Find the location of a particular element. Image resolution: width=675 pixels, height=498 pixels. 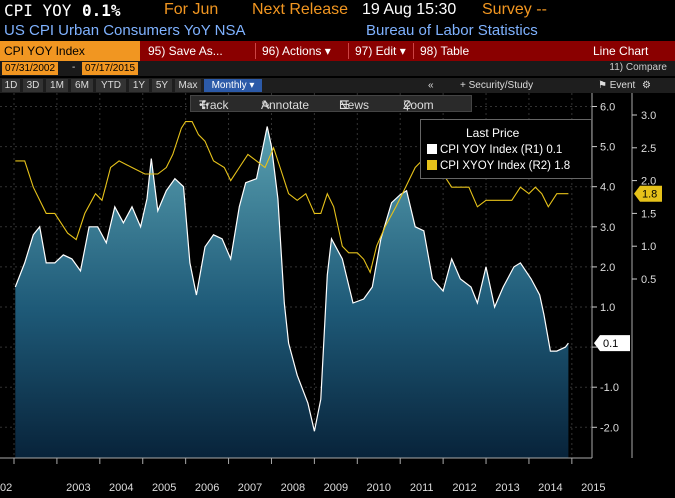

r2-last-value-tag is located at coordinates (648, 193).